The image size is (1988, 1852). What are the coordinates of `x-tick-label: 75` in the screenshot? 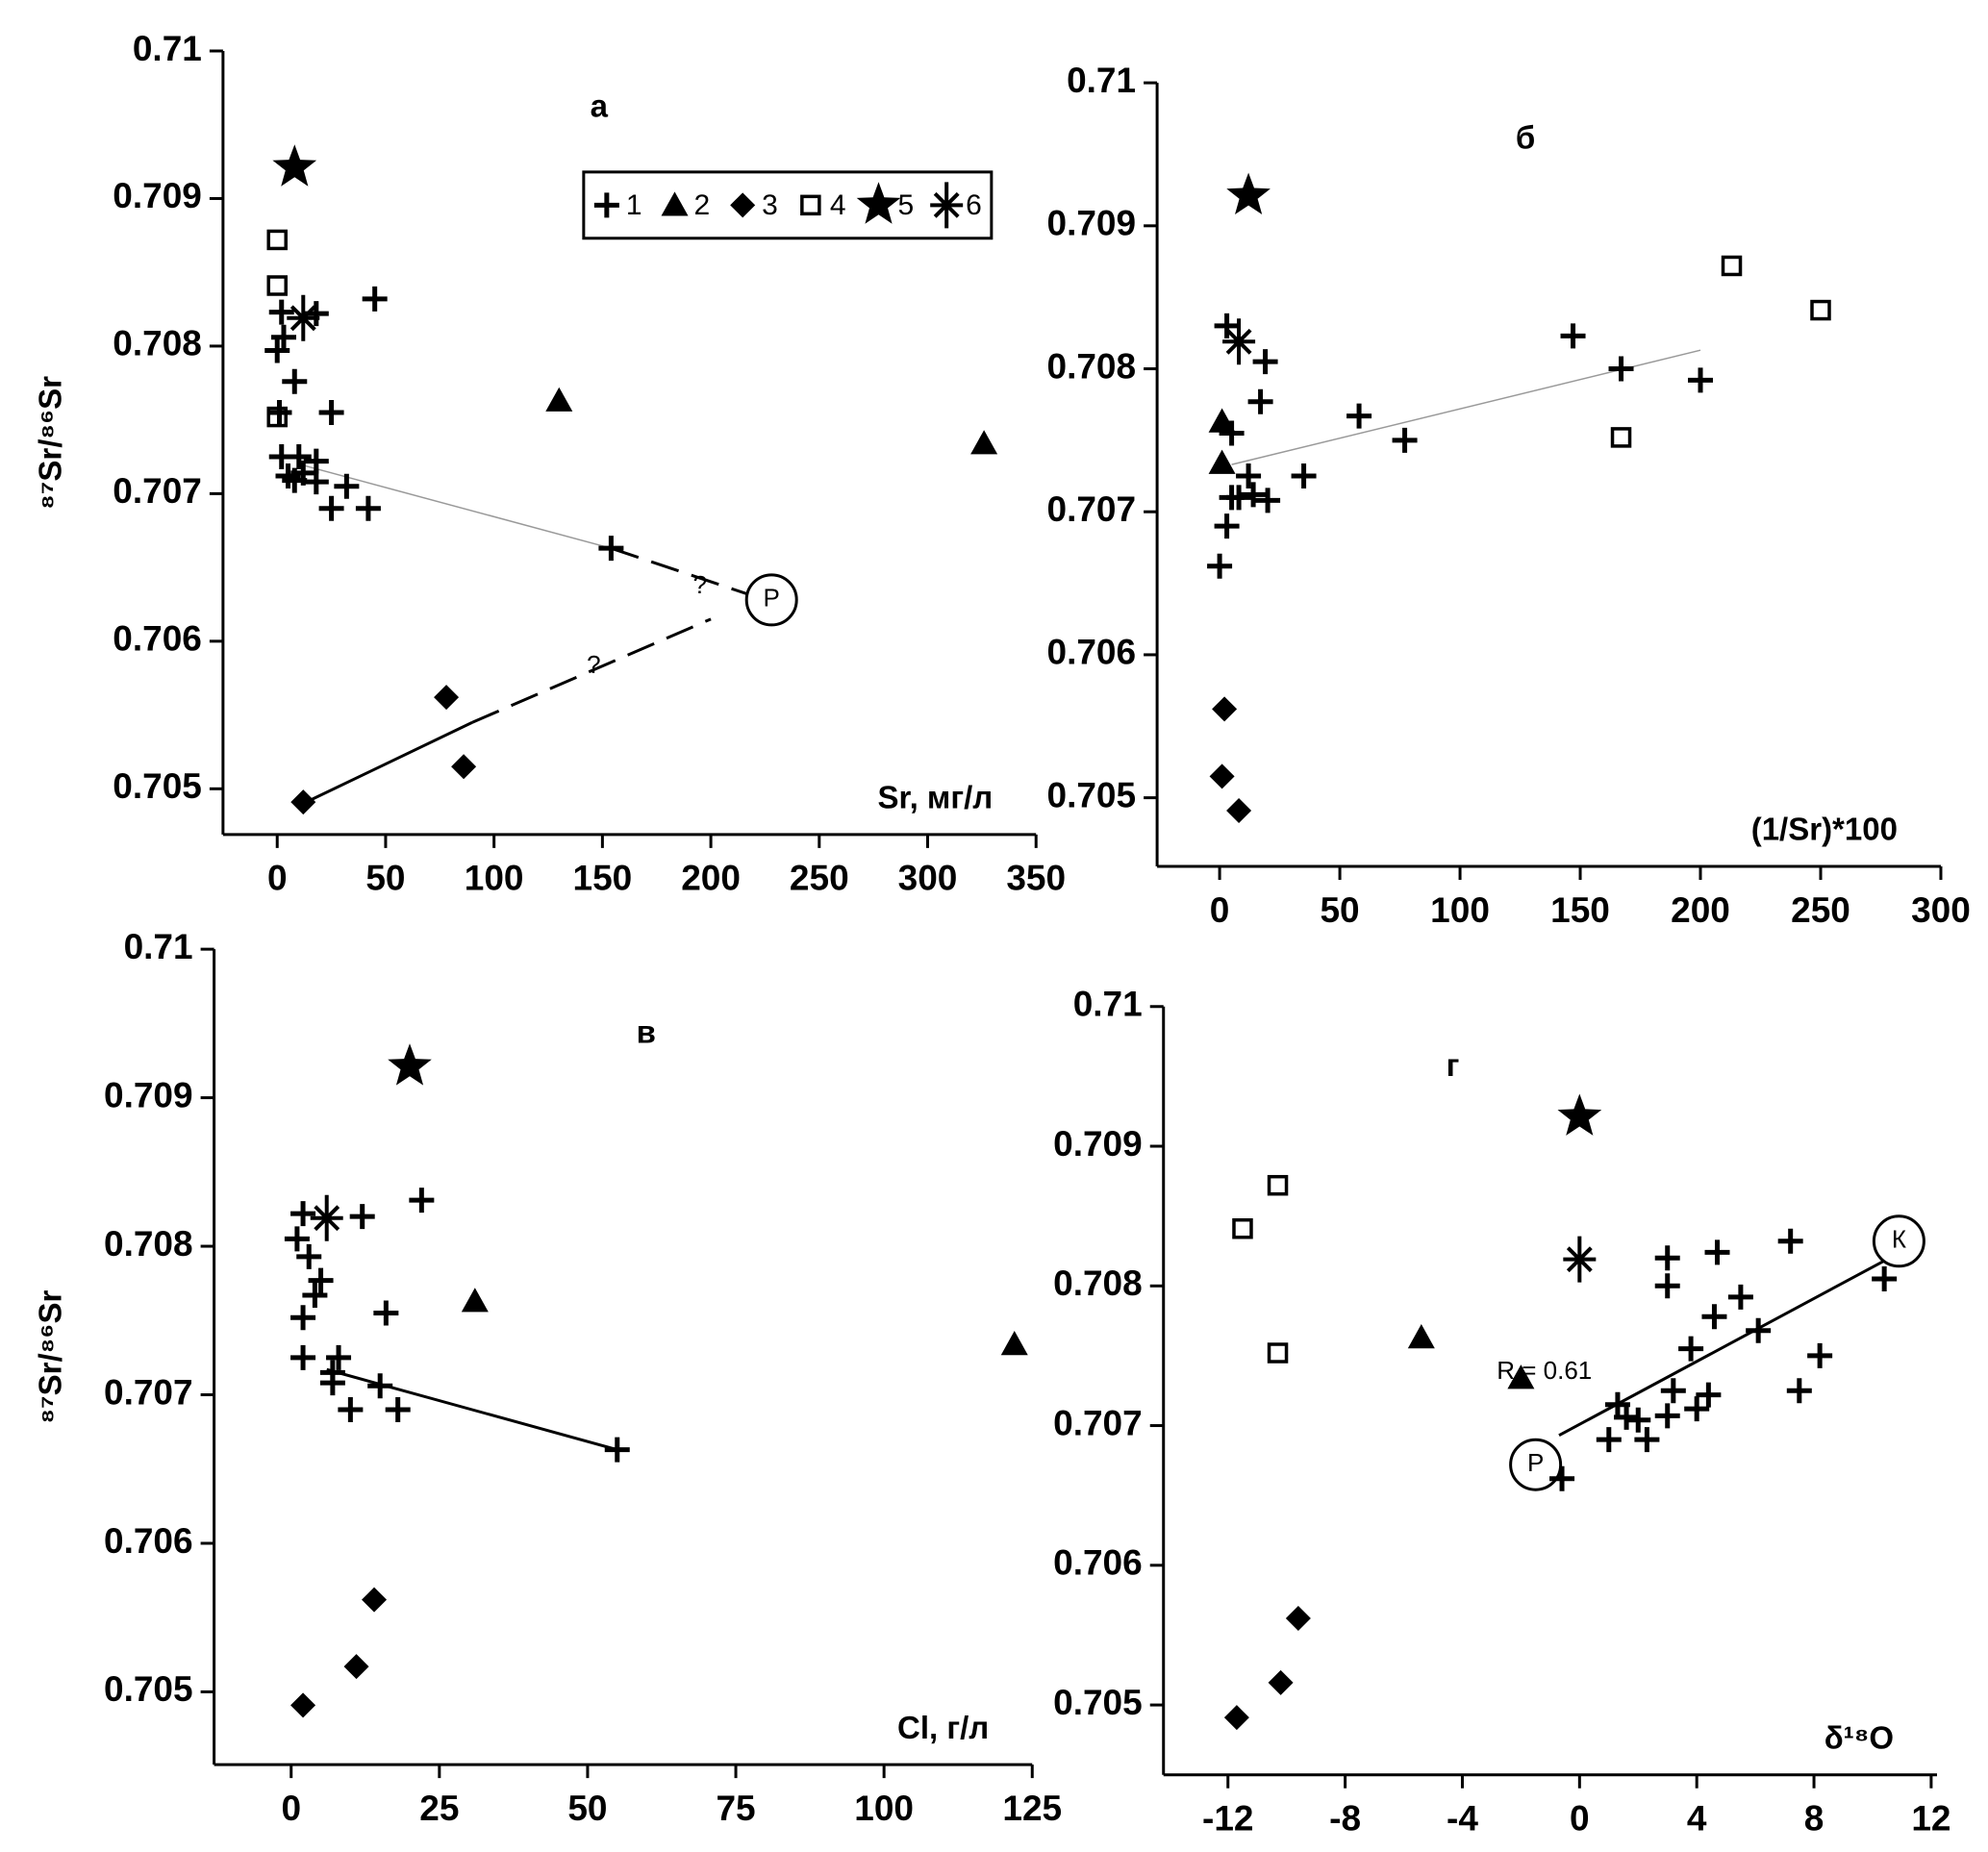 It's located at (735, 1808).